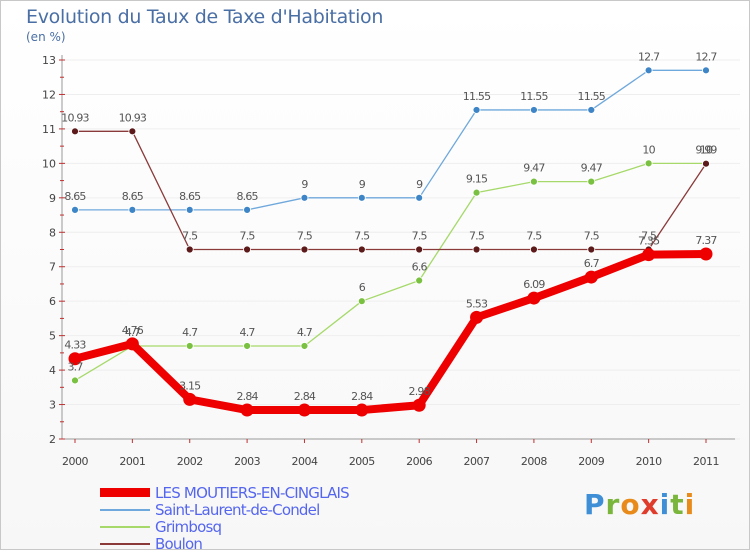 The width and height of the screenshot is (750, 553). What do you see at coordinates (419, 461) in the screenshot?
I see `x-tick-label: 2006` at bounding box center [419, 461].